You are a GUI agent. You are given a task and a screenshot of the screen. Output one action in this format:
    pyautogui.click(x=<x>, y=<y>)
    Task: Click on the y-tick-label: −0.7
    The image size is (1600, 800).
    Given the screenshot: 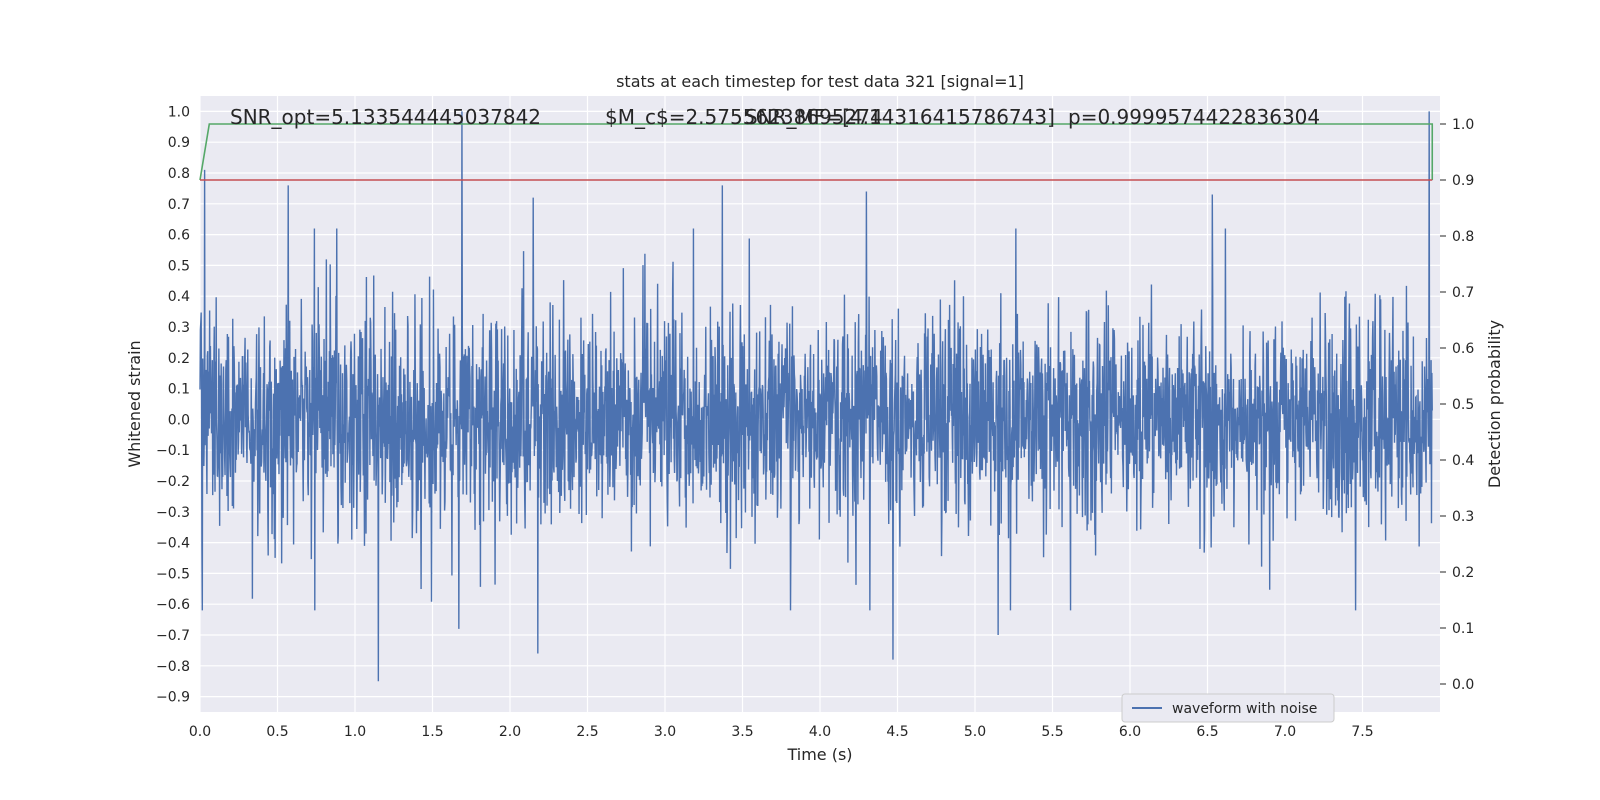 What is the action you would take?
    pyautogui.click(x=173, y=636)
    